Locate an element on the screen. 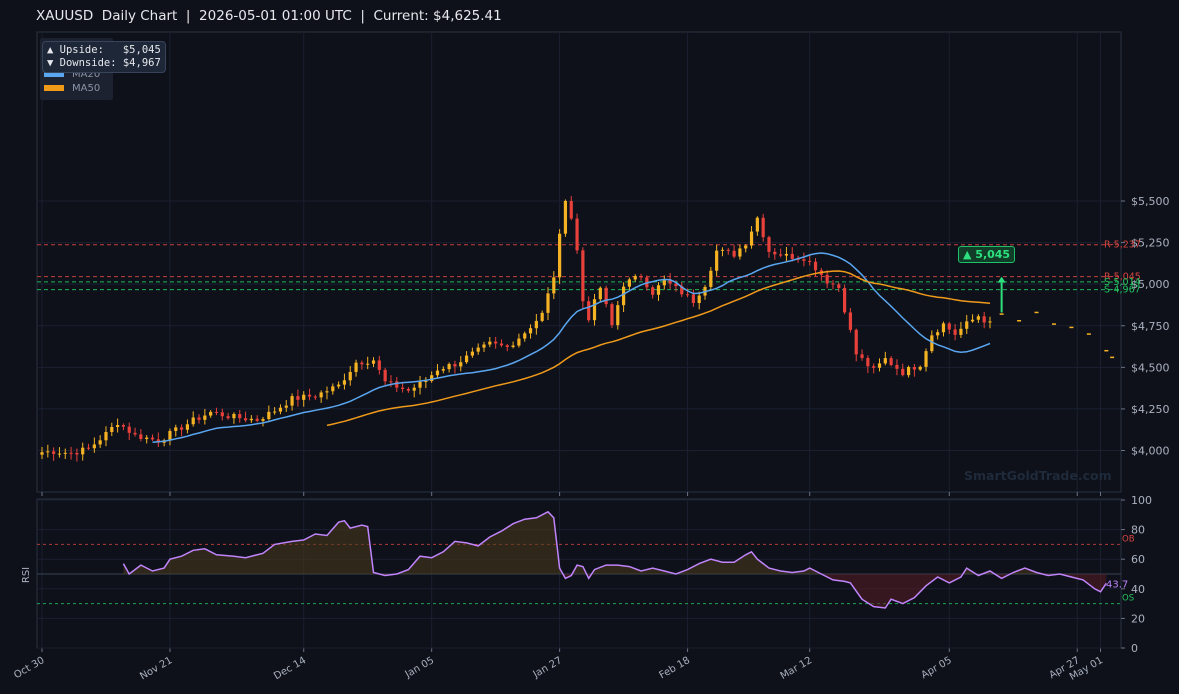  rsi-y-tick-label: 100 is located at coordinates (1141, 500).